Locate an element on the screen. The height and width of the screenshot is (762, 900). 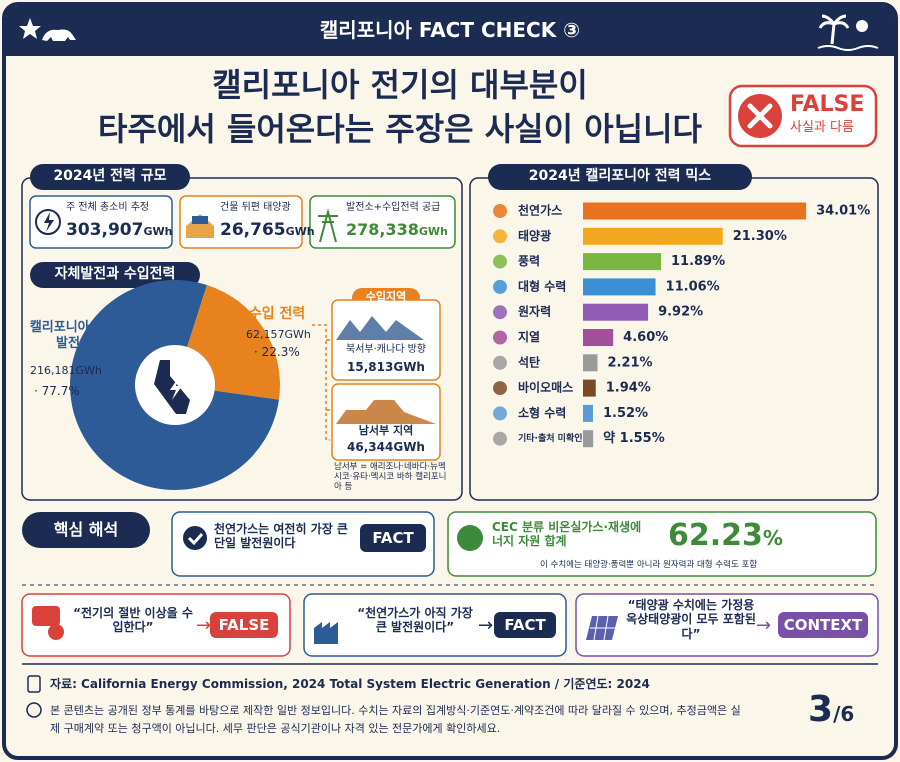
category-label: 풍력 is located at coordinates (529, 261).